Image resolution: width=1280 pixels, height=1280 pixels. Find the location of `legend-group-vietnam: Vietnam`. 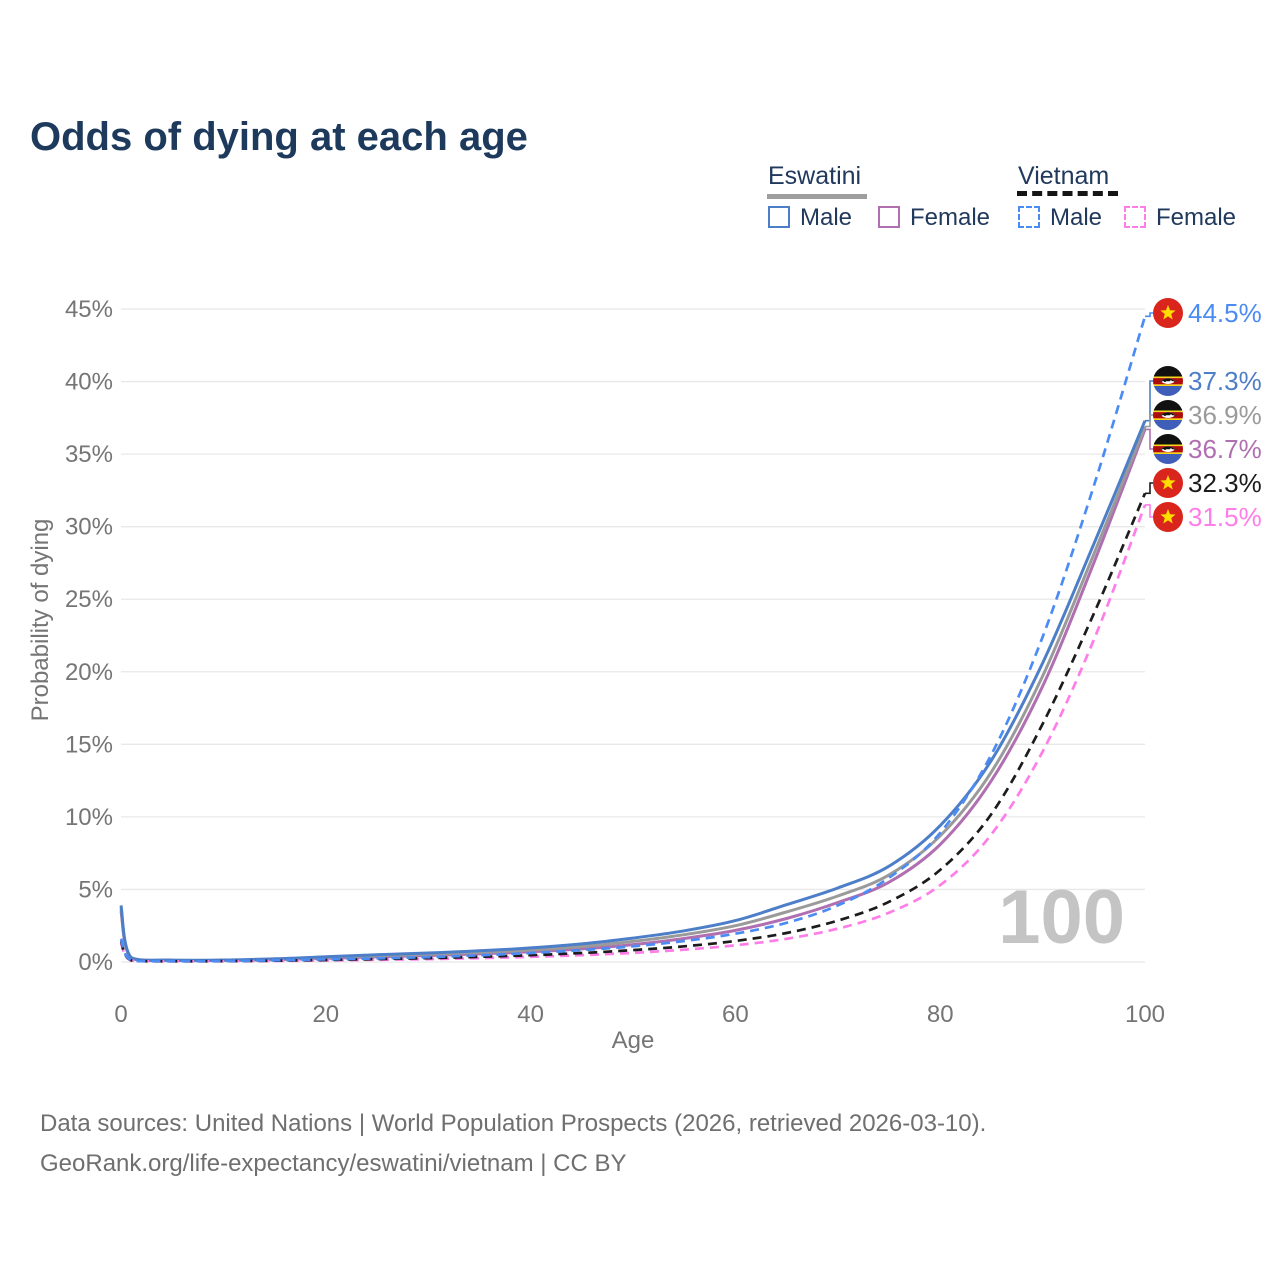

legend-group-vietnam: Vietnam is located at coordinates (1064, 176).